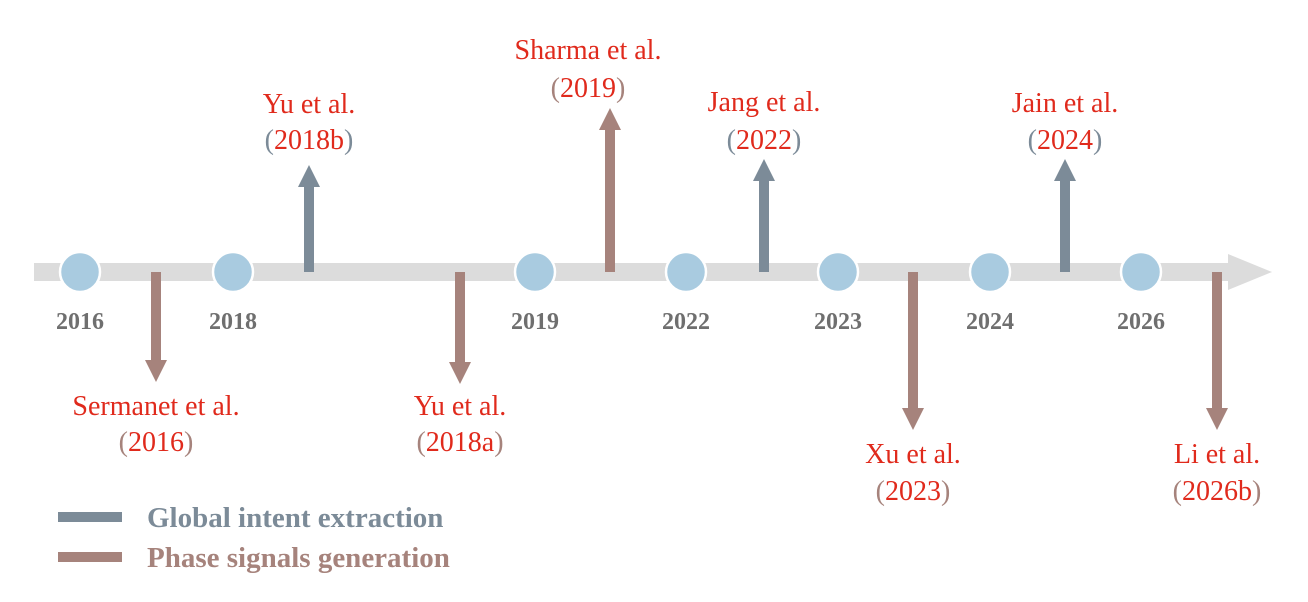  What do you see at coordinates (309, 140) in the screenshot?
I see `paper-year: (2018b)` at bounding box center [309, 140].